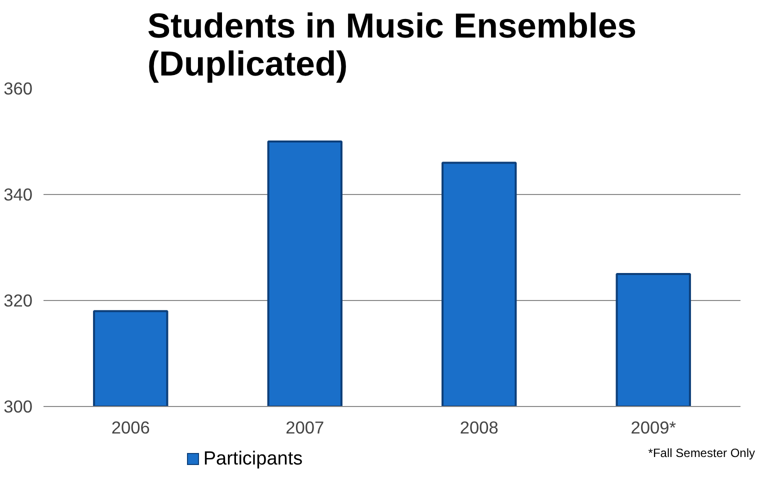 The height and width of the screenshot is (480, 784). I want to click on text: *Fall Semester Only, so click(701, 453).